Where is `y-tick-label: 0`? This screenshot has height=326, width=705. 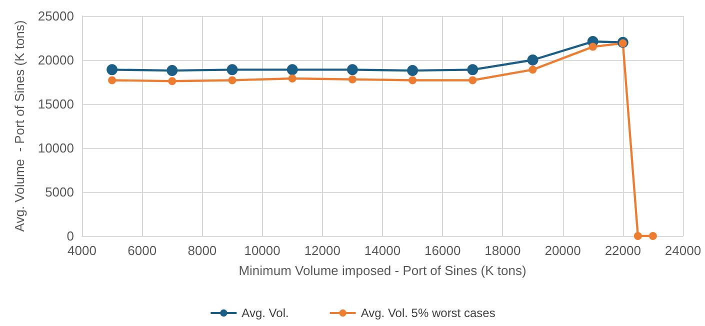
y-tick-label: 0 is located at coordinates (70, 236).